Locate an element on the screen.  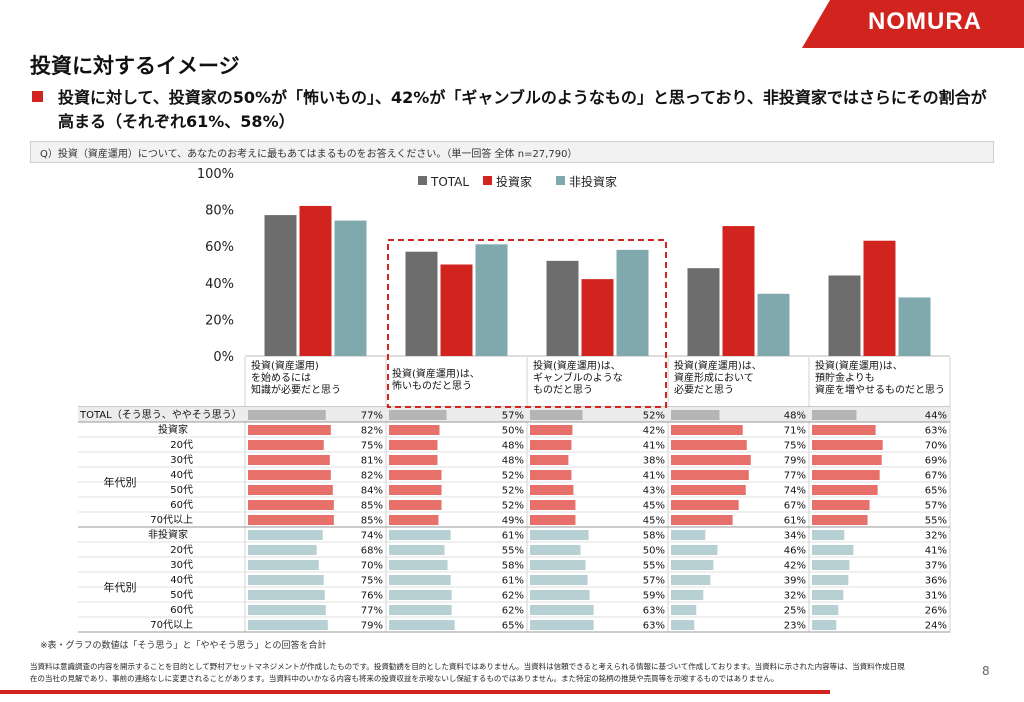
category-label: 資産を増やせるものだと思う is located at coordinates (880, 389).